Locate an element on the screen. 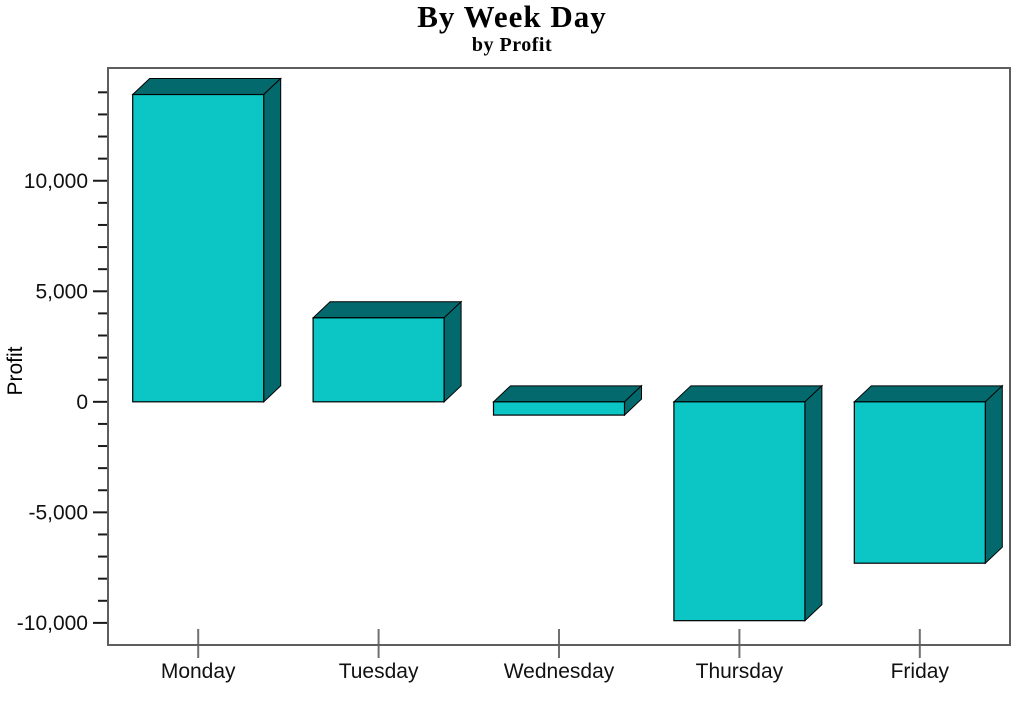  bar-wednesday is located at coordinates (567, 400).